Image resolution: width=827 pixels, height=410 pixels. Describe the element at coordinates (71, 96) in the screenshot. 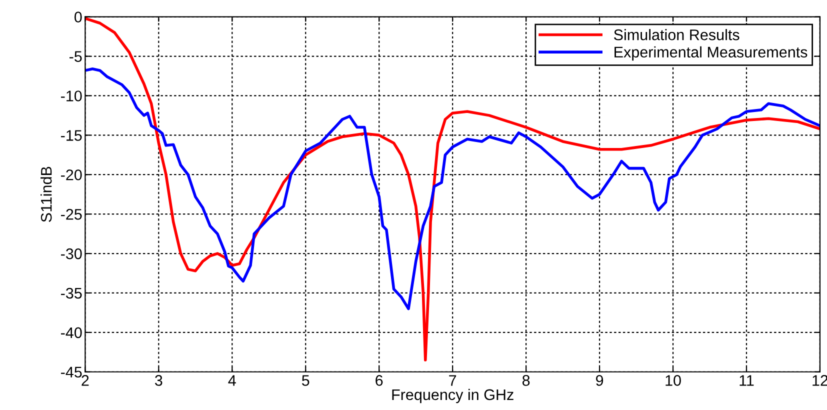

I see `y-tick-label: -10` at that location.